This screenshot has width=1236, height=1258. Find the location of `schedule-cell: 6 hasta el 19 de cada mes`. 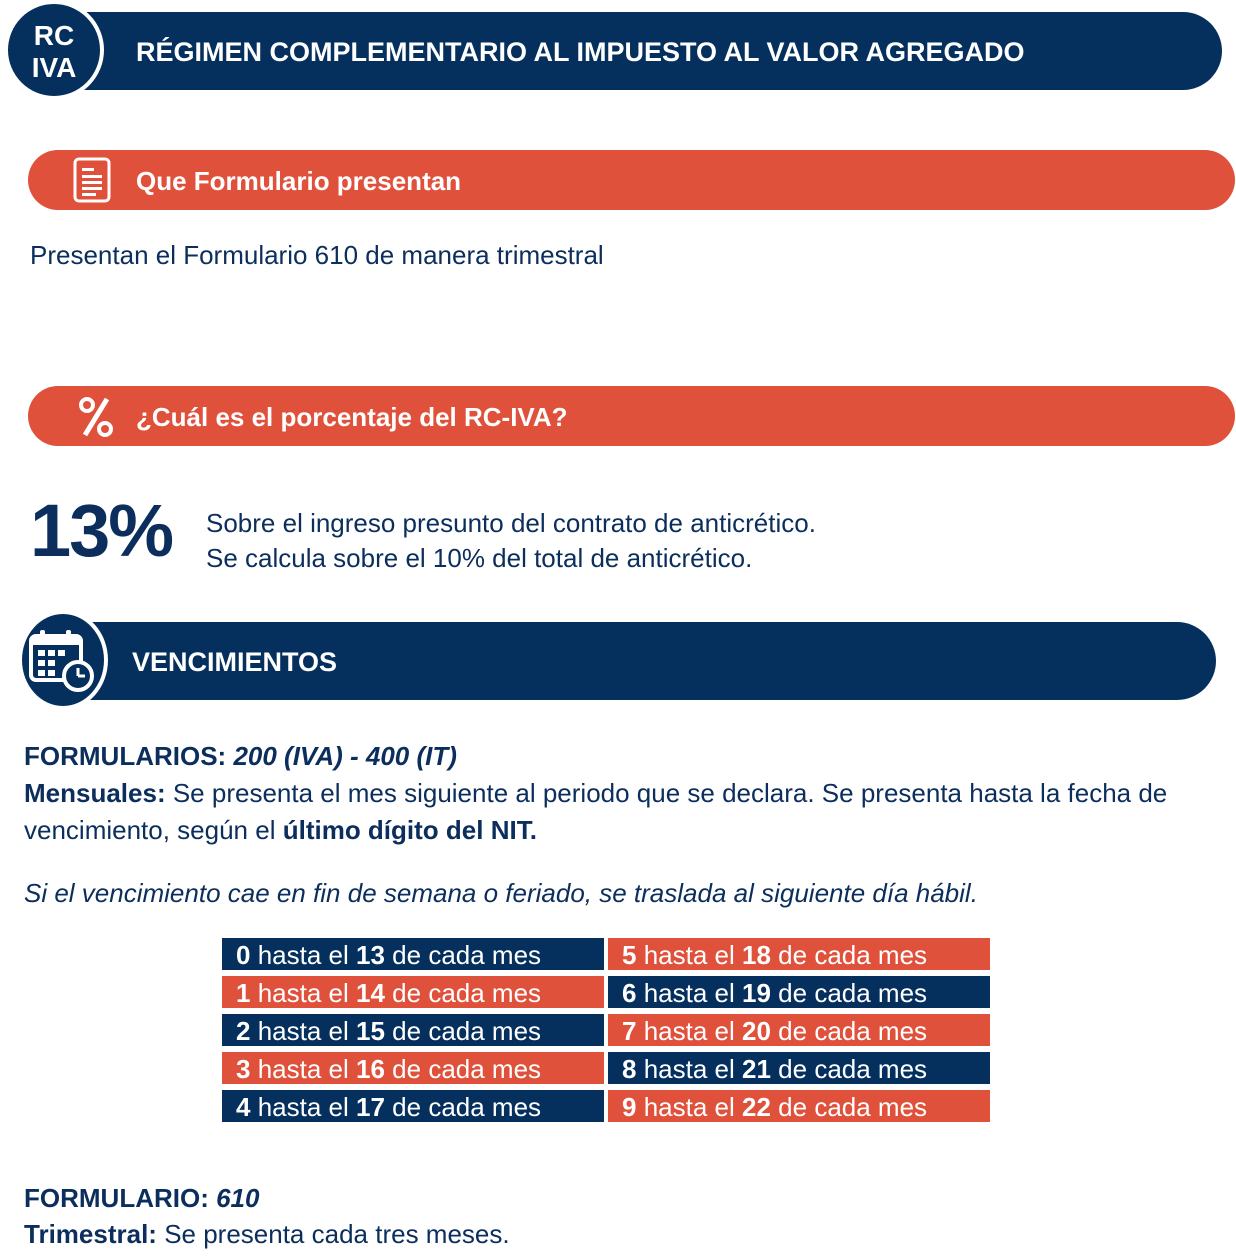

schedule-cell: 6 hasta el 19 de cada mes is located at coordinates (799, 992).